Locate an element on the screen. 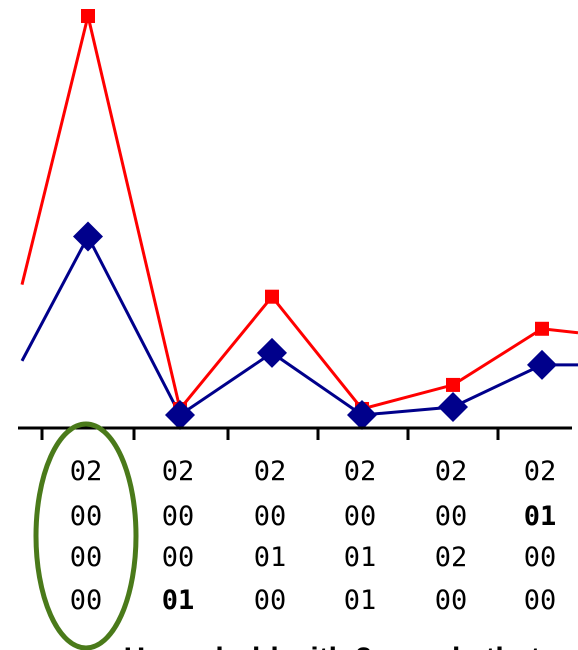 This screenshot has height=650, width=578. x-tick-label-5-row-2: 00 is located at coordinates (451, 516).